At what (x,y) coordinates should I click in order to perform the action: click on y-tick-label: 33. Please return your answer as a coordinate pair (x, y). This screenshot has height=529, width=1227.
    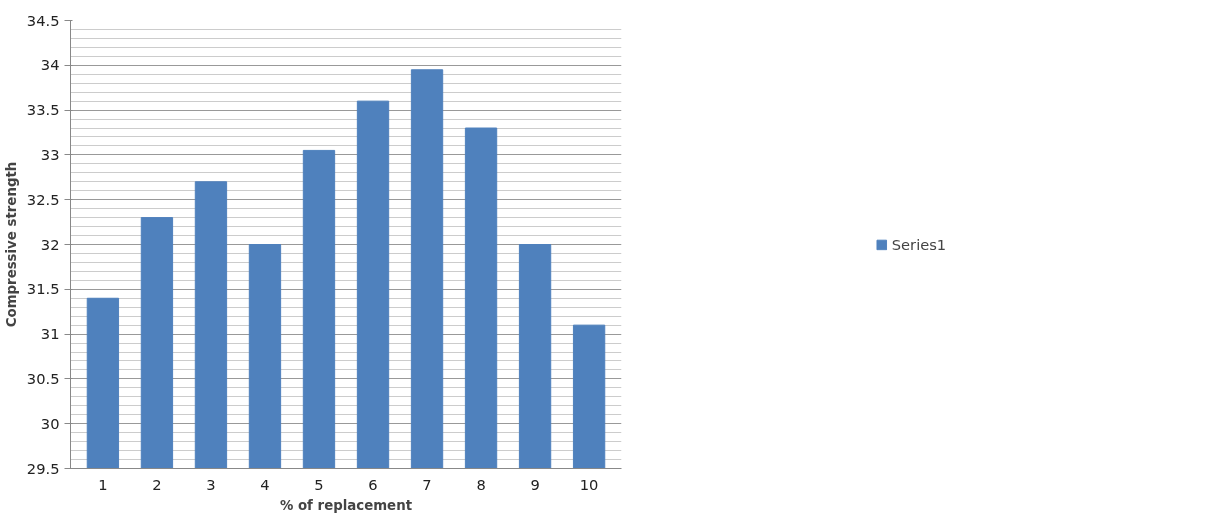
    Looking at the image, I should click on (50, 154).